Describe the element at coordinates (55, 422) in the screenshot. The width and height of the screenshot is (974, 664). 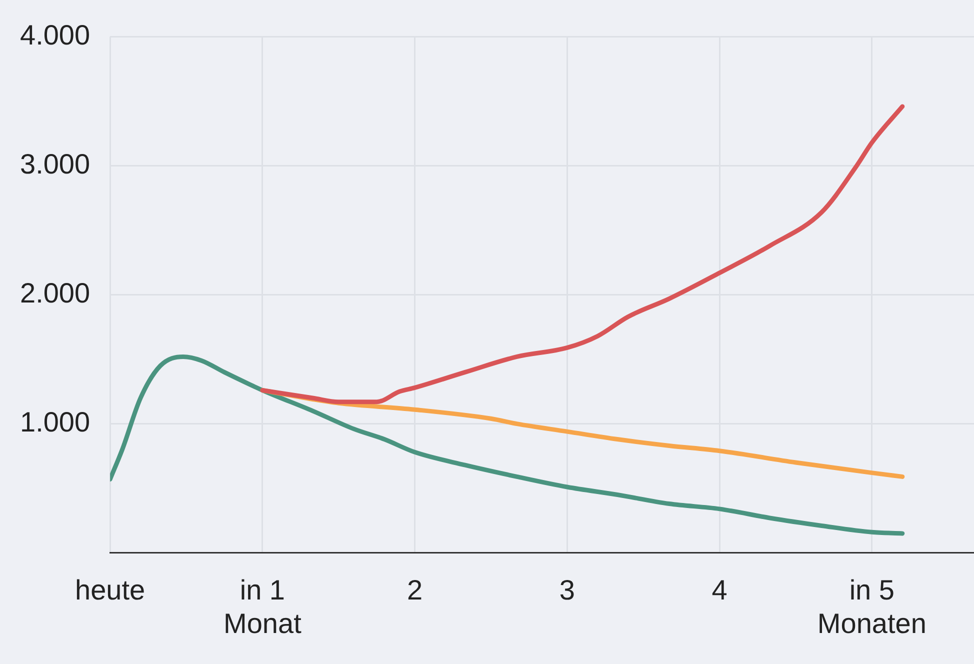
I see `y-tick-label: 1.000` at that location.